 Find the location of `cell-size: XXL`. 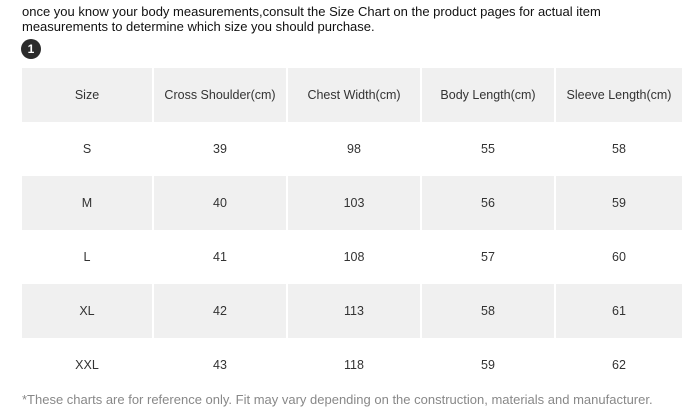

cell-size: XXL is located at coordinates (87, 365).